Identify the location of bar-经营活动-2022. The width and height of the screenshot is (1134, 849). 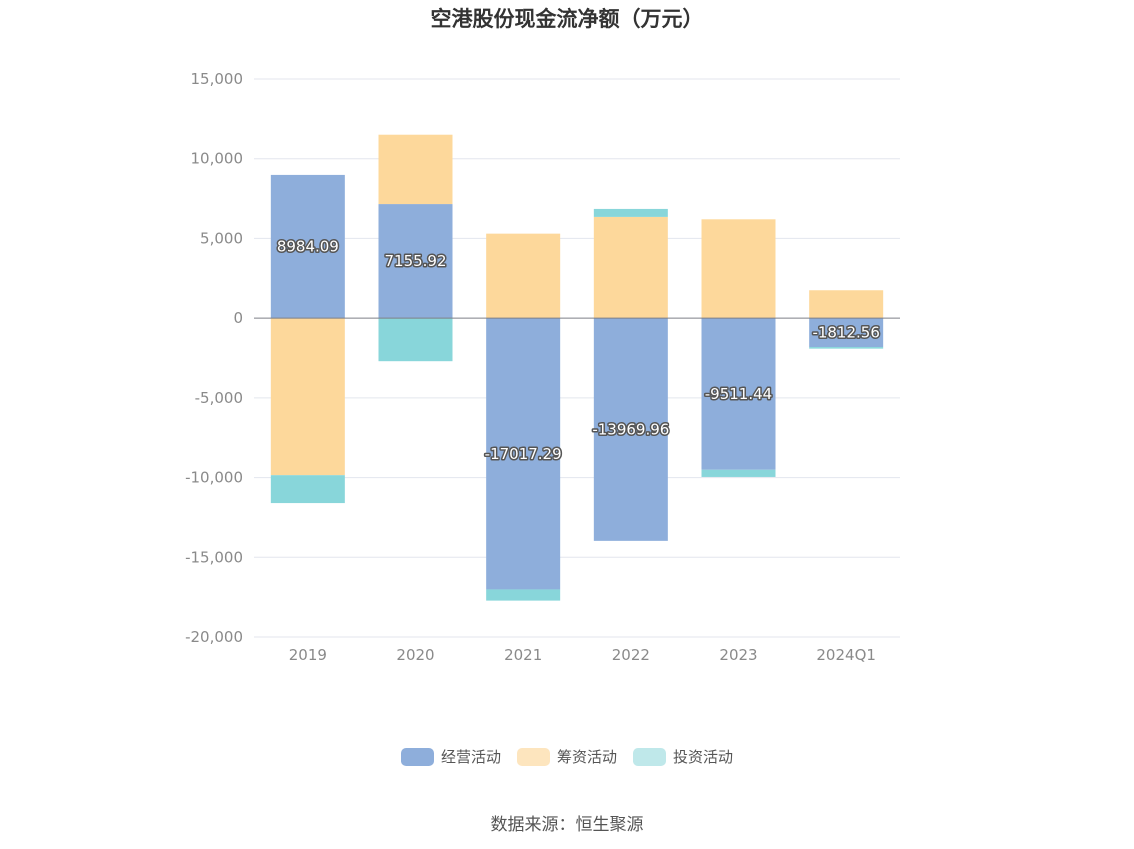
(630, 429).